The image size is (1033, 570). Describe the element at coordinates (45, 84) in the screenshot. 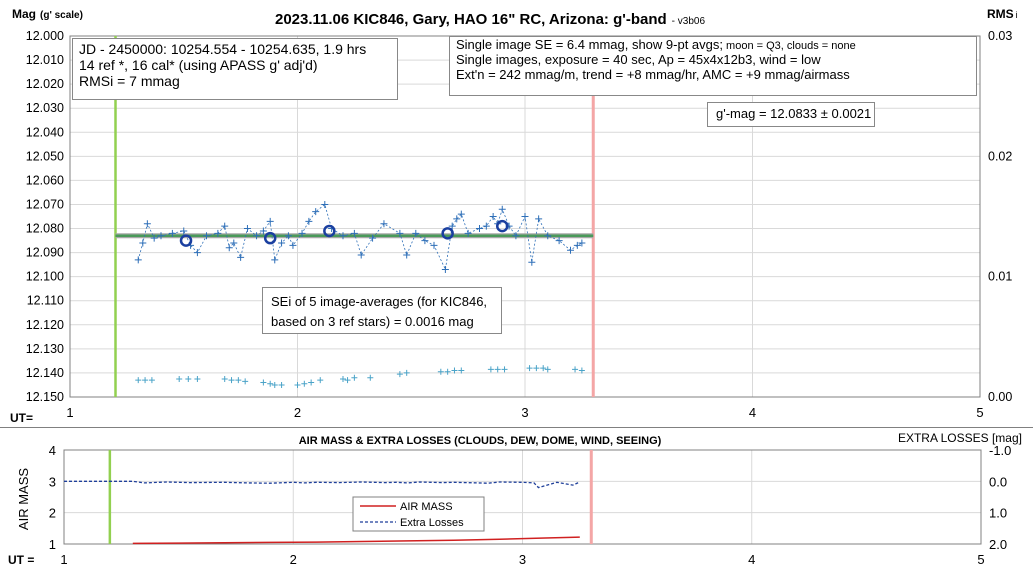

I see `y-tick-label: 12.020` at that location.